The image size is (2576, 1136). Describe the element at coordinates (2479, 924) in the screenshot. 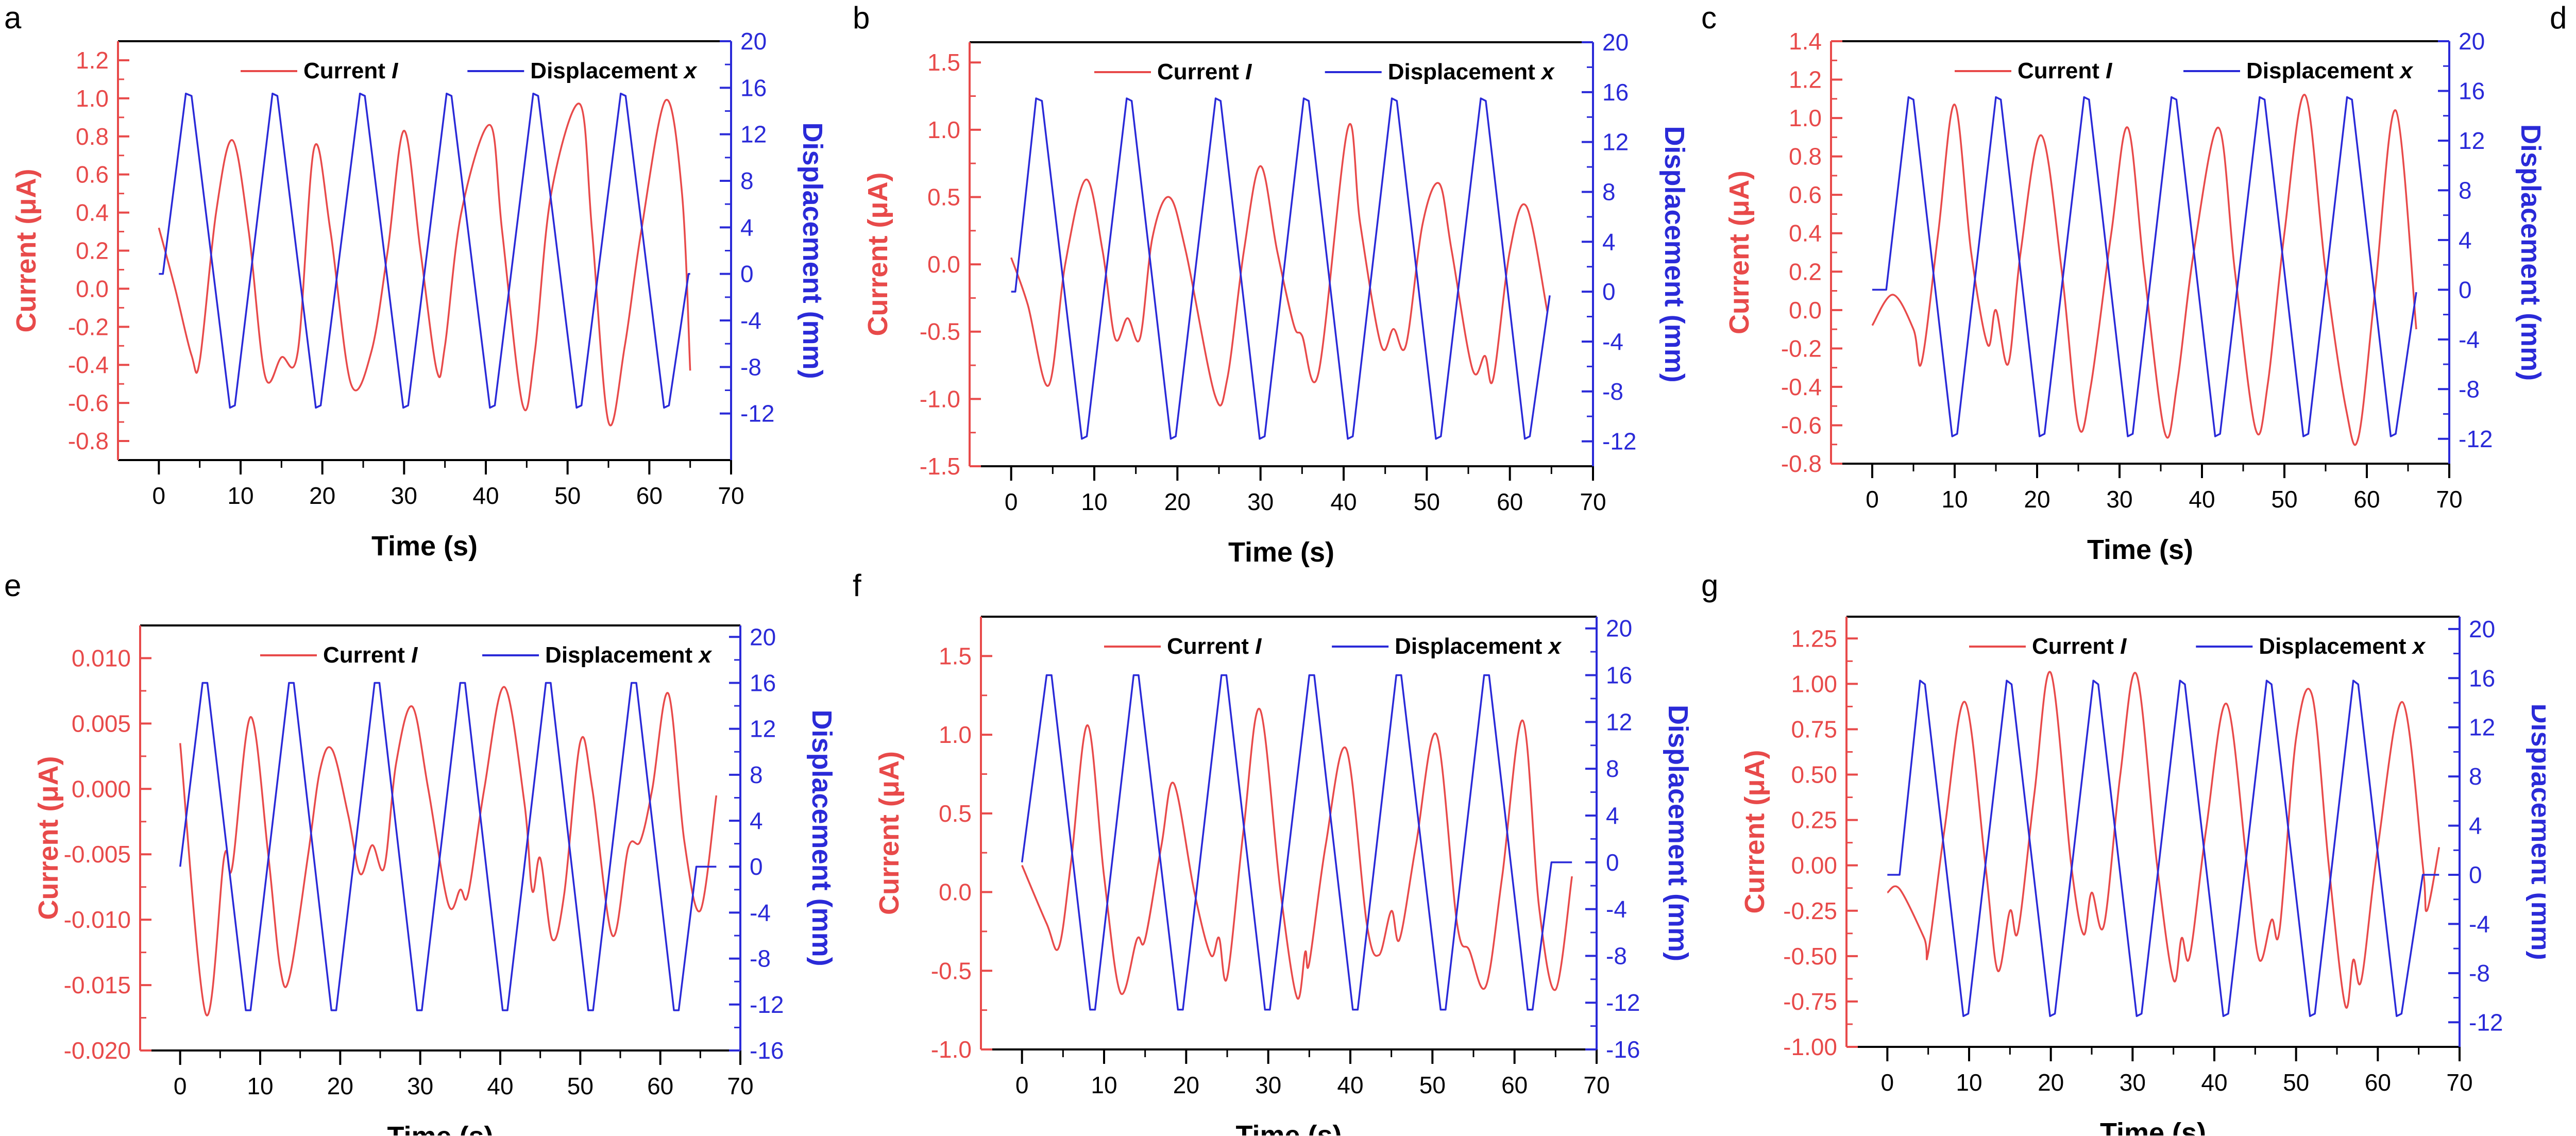

I see `right-y-tick-label: -4` at that location.